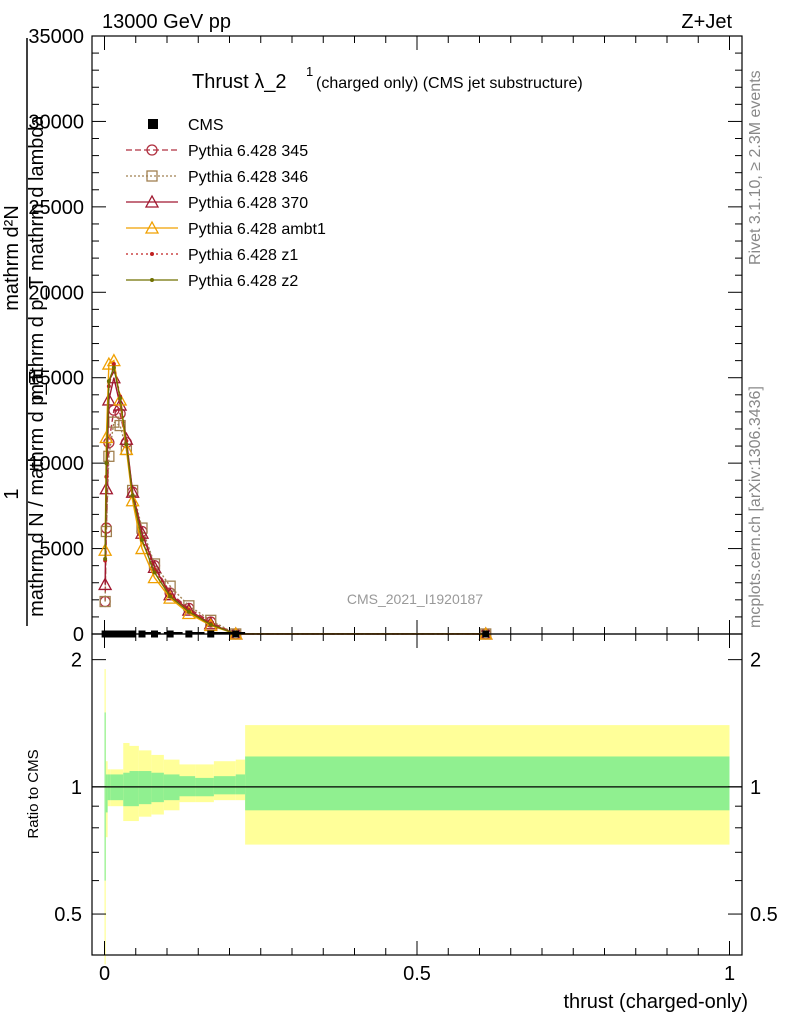  What do you see at coordinates (37, 494) in the screenshot?
I see `ylabel-denominator-dN-dpt: mathrm d N / mathrm d p_T` at bounding box center [37, 494].